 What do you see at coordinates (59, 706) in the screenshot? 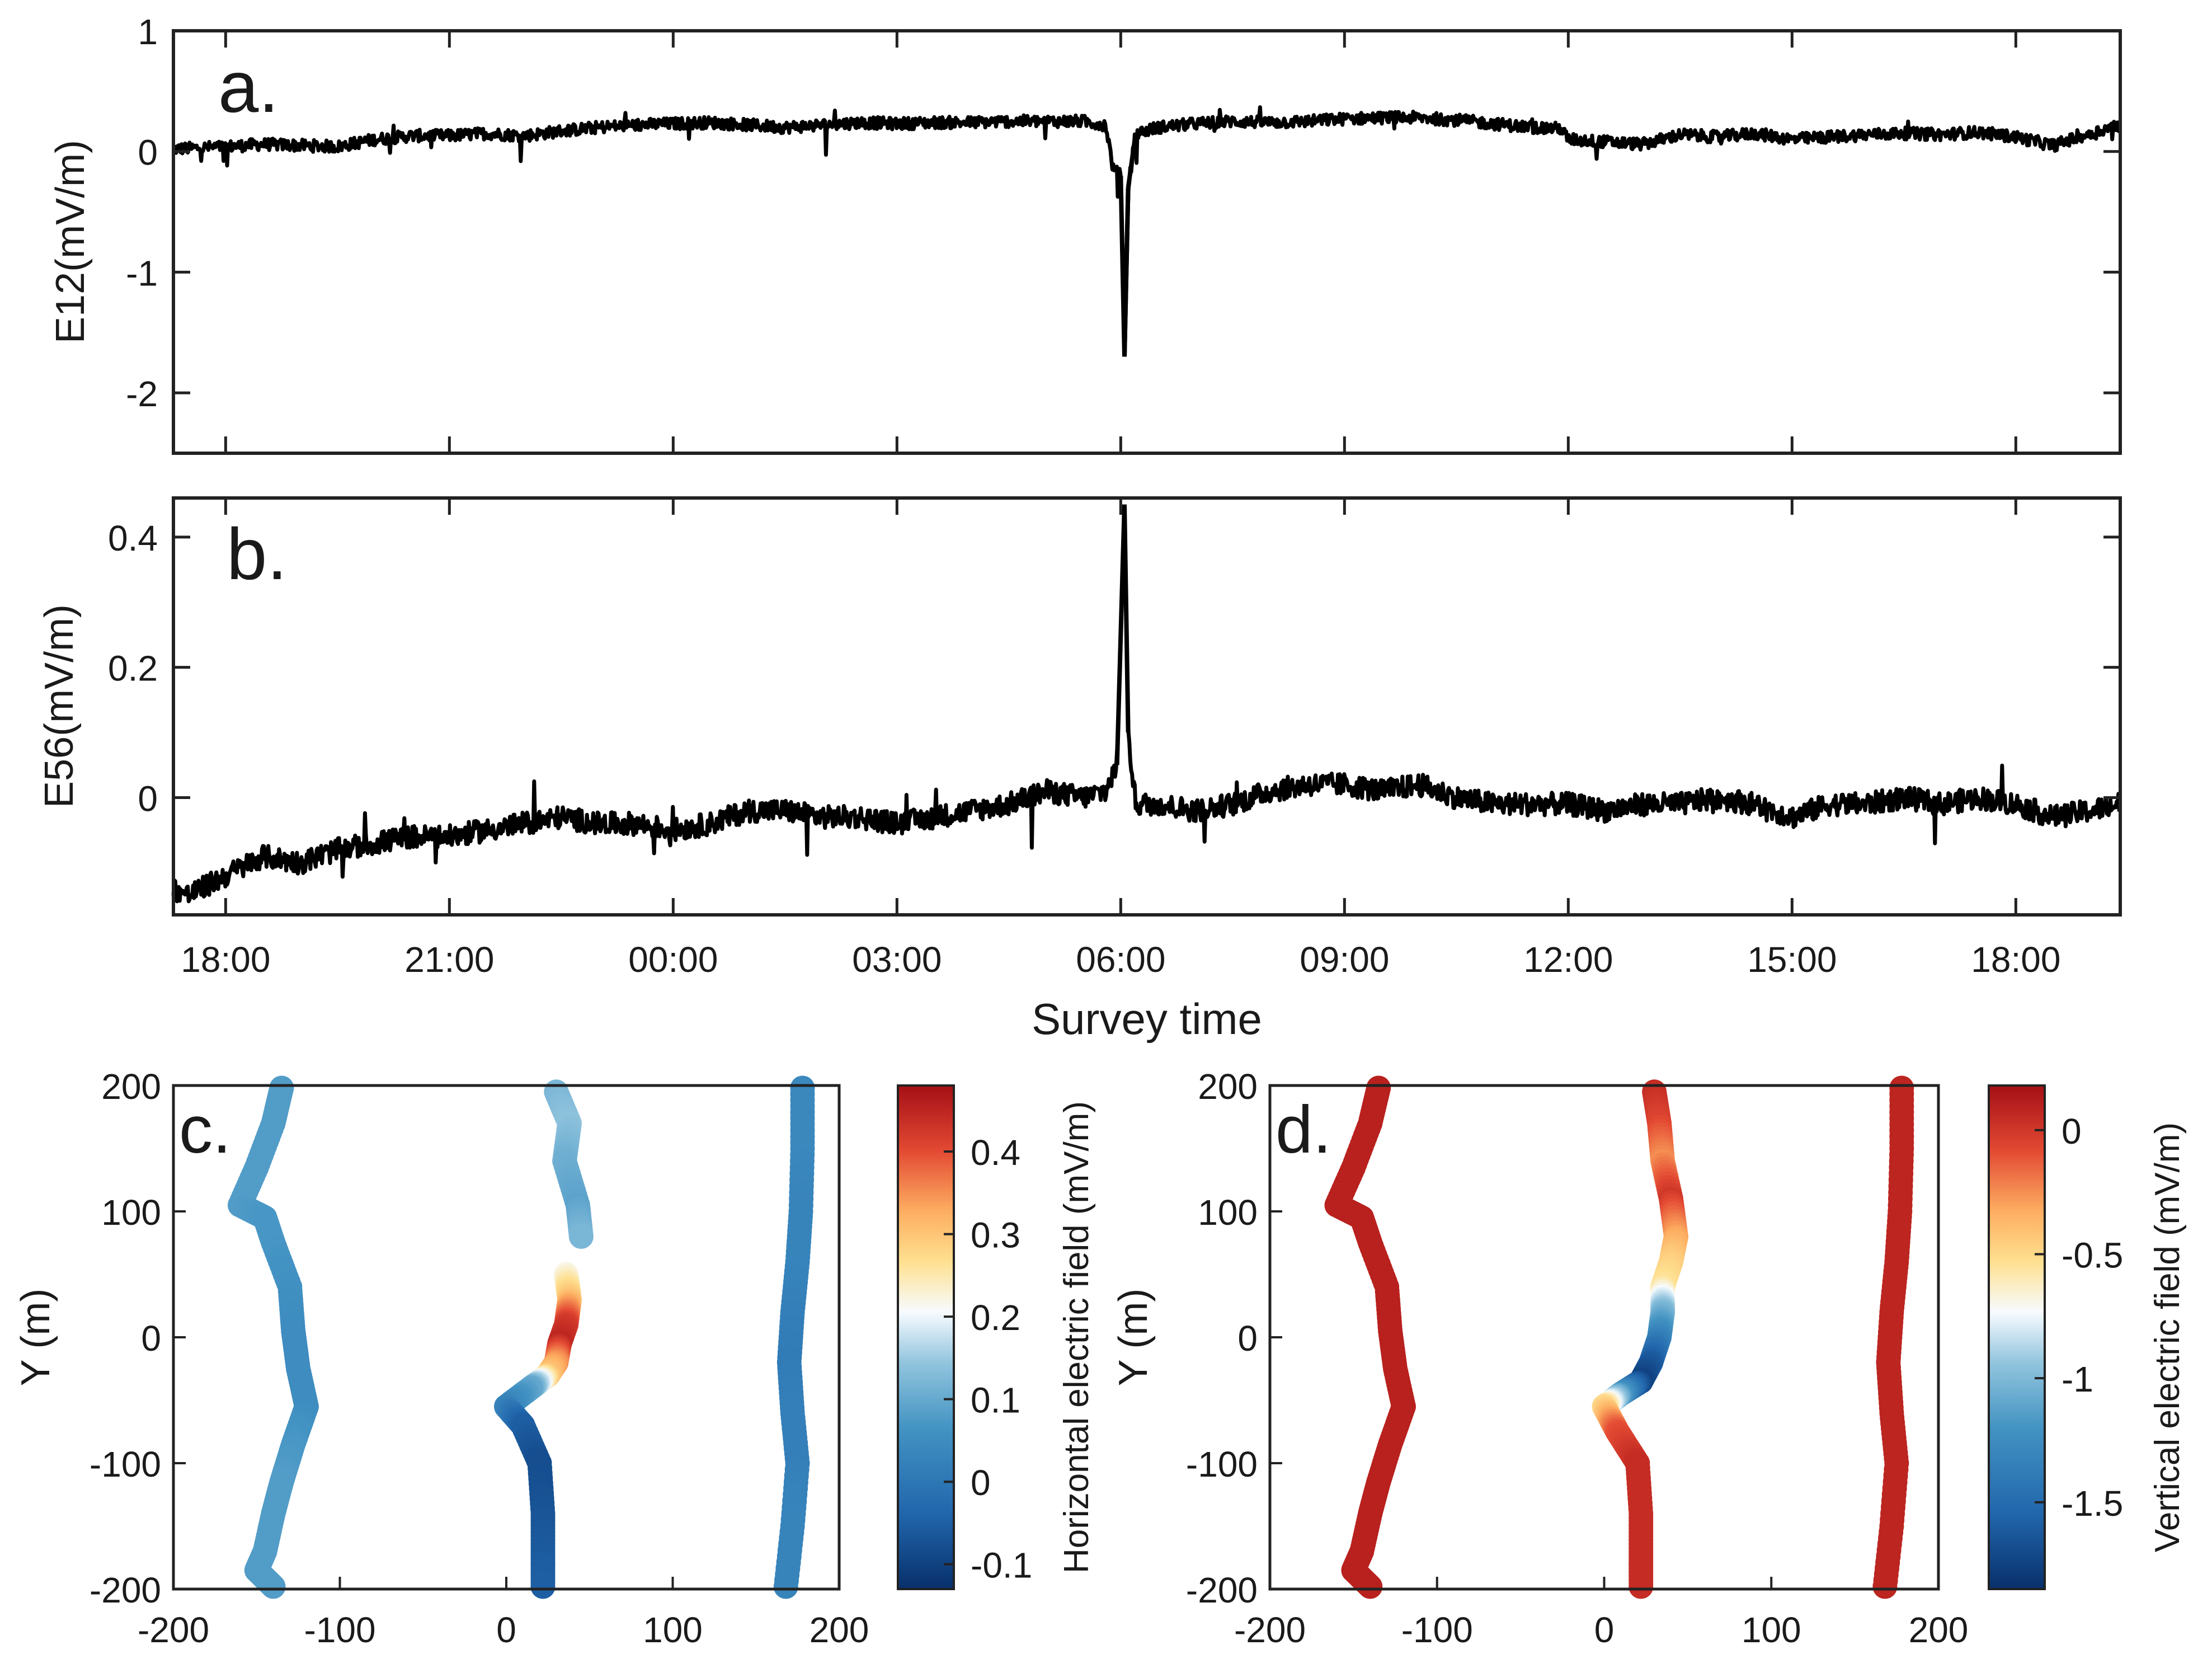
I see `panel-b-ylabel: E56(mV/m)` at bounding box center [59, 706].